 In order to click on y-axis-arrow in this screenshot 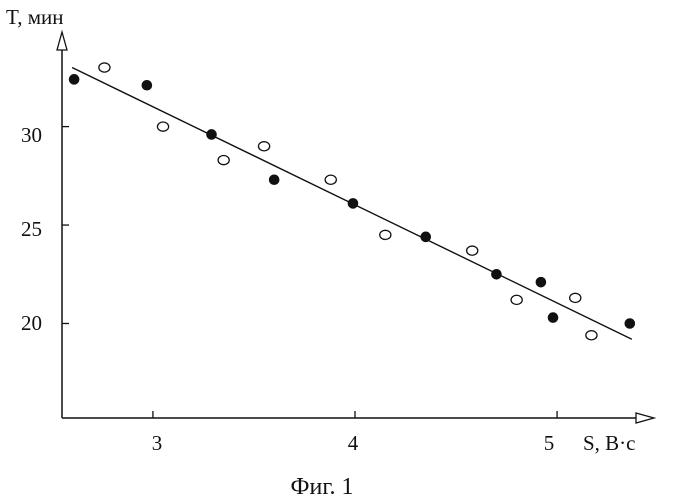, I will do `click(62, 41)`.